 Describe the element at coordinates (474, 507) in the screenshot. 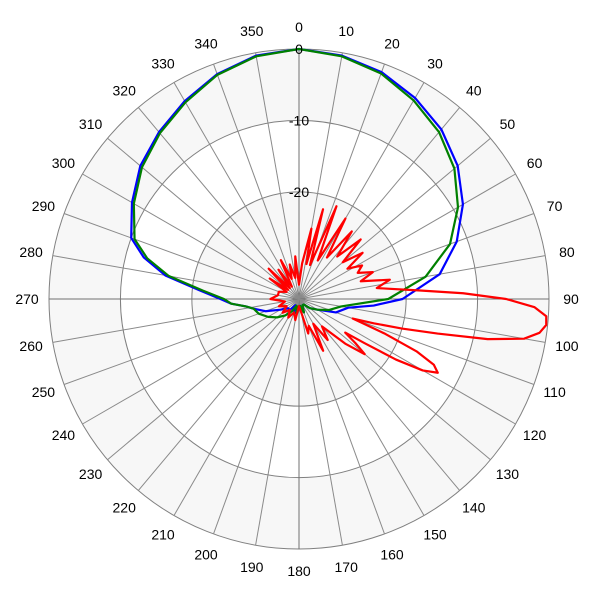

I see `angle-tick-label: 140` at that location.